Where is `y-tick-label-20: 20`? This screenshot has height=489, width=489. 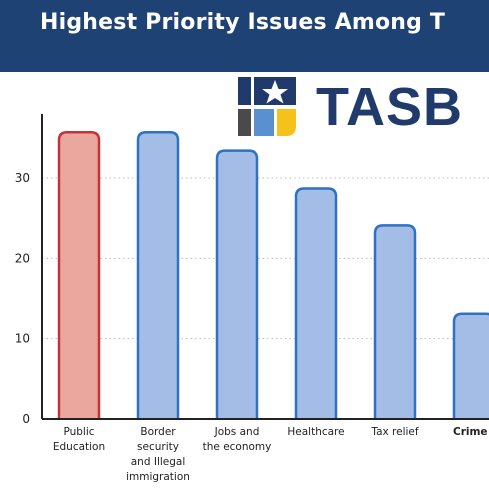 y-tick-label-20: 20 is located at coordinates (22, 258).